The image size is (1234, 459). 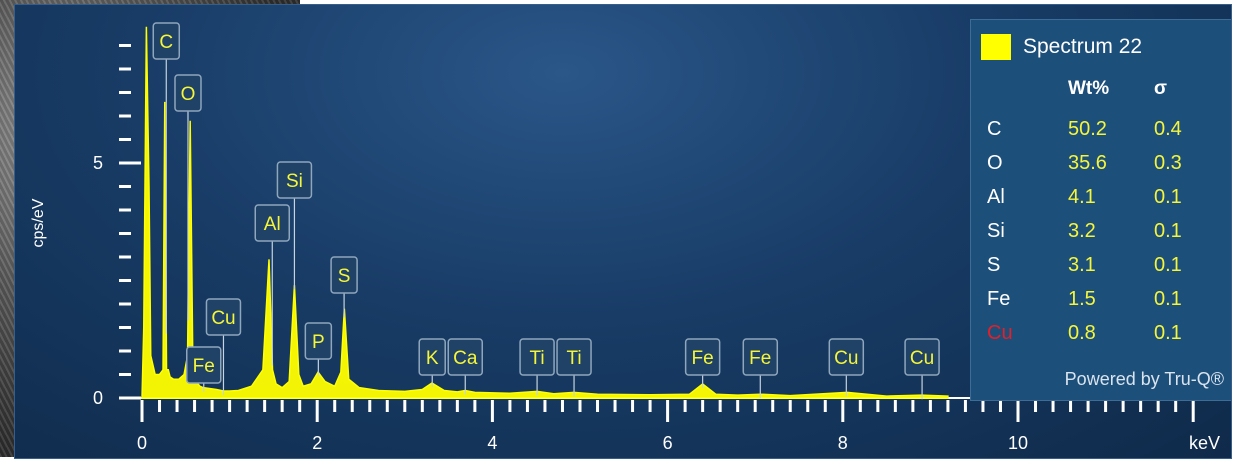 What do you see at coordinates (999, 299) in the screenshot?
I see `legend-element: Fe` at bounding box center [999, 299].